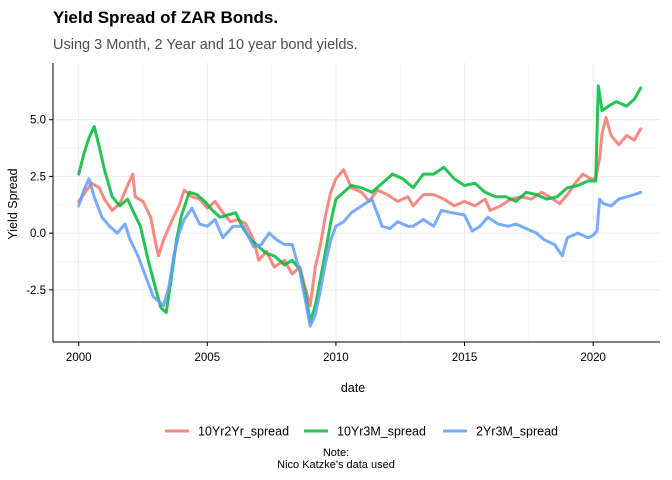  Describe the element at coordinates (208, 358) in the screenshot. I see `x-tick-label: 2005` at that location.